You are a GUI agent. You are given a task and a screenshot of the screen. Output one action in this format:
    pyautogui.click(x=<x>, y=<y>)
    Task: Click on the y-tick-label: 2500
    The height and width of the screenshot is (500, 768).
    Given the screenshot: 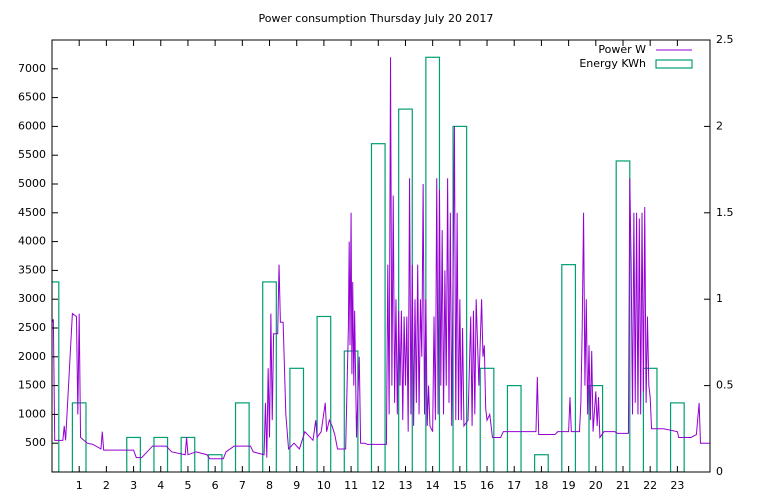 What is the action you would take?
    pyautogui.click(x=32, y=327)
    